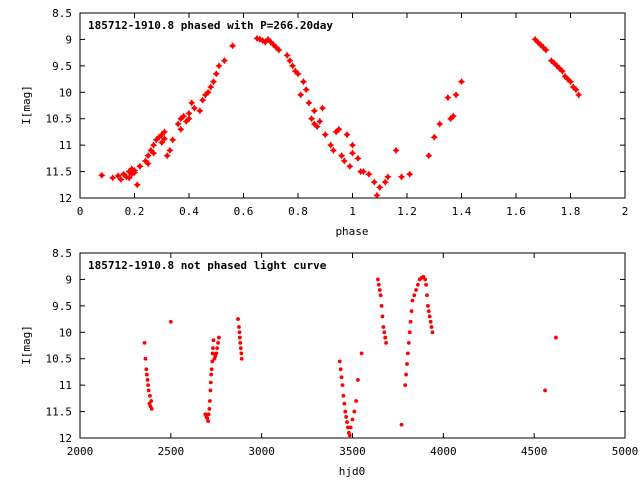 This screenshot has width=640, height=480. I want to click on x-tick-label: 4500, so click(534, 451).